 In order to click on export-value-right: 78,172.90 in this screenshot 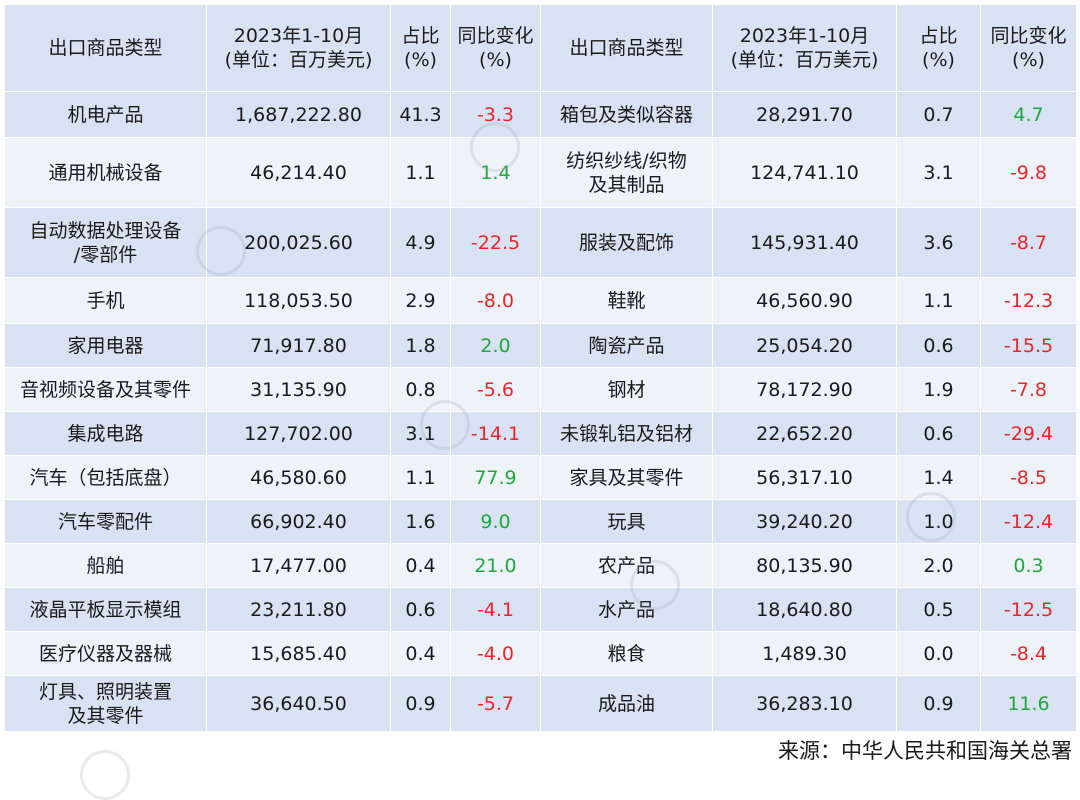, I will do `click(804, 389)`.